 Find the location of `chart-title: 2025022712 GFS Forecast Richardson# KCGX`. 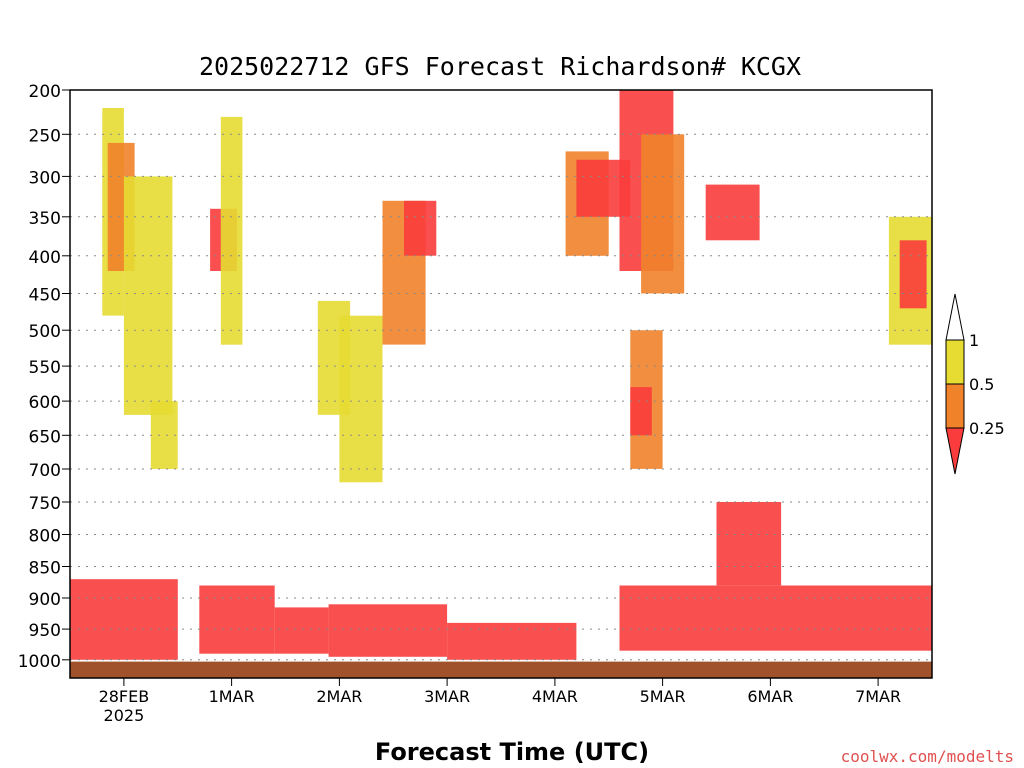

chart-title: 2025022712 GFS Forecast Richardson# KCGX is located at coordinates (500, 66).